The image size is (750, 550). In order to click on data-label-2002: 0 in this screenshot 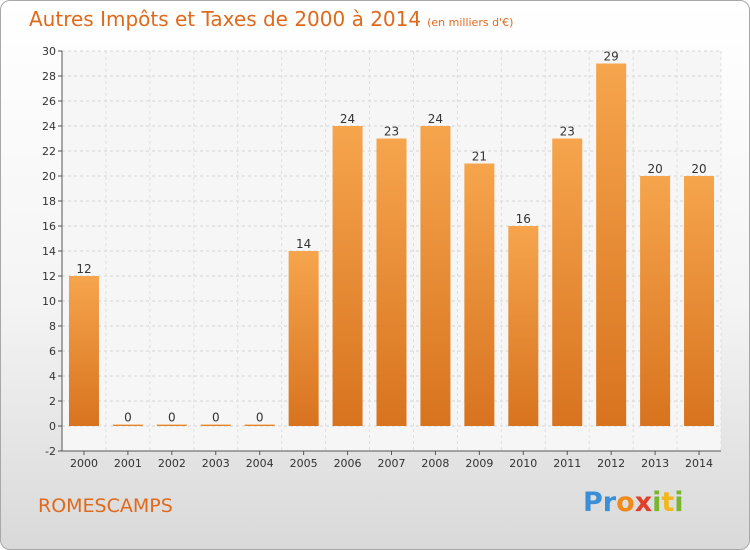, I will do `click(172, 418)`.